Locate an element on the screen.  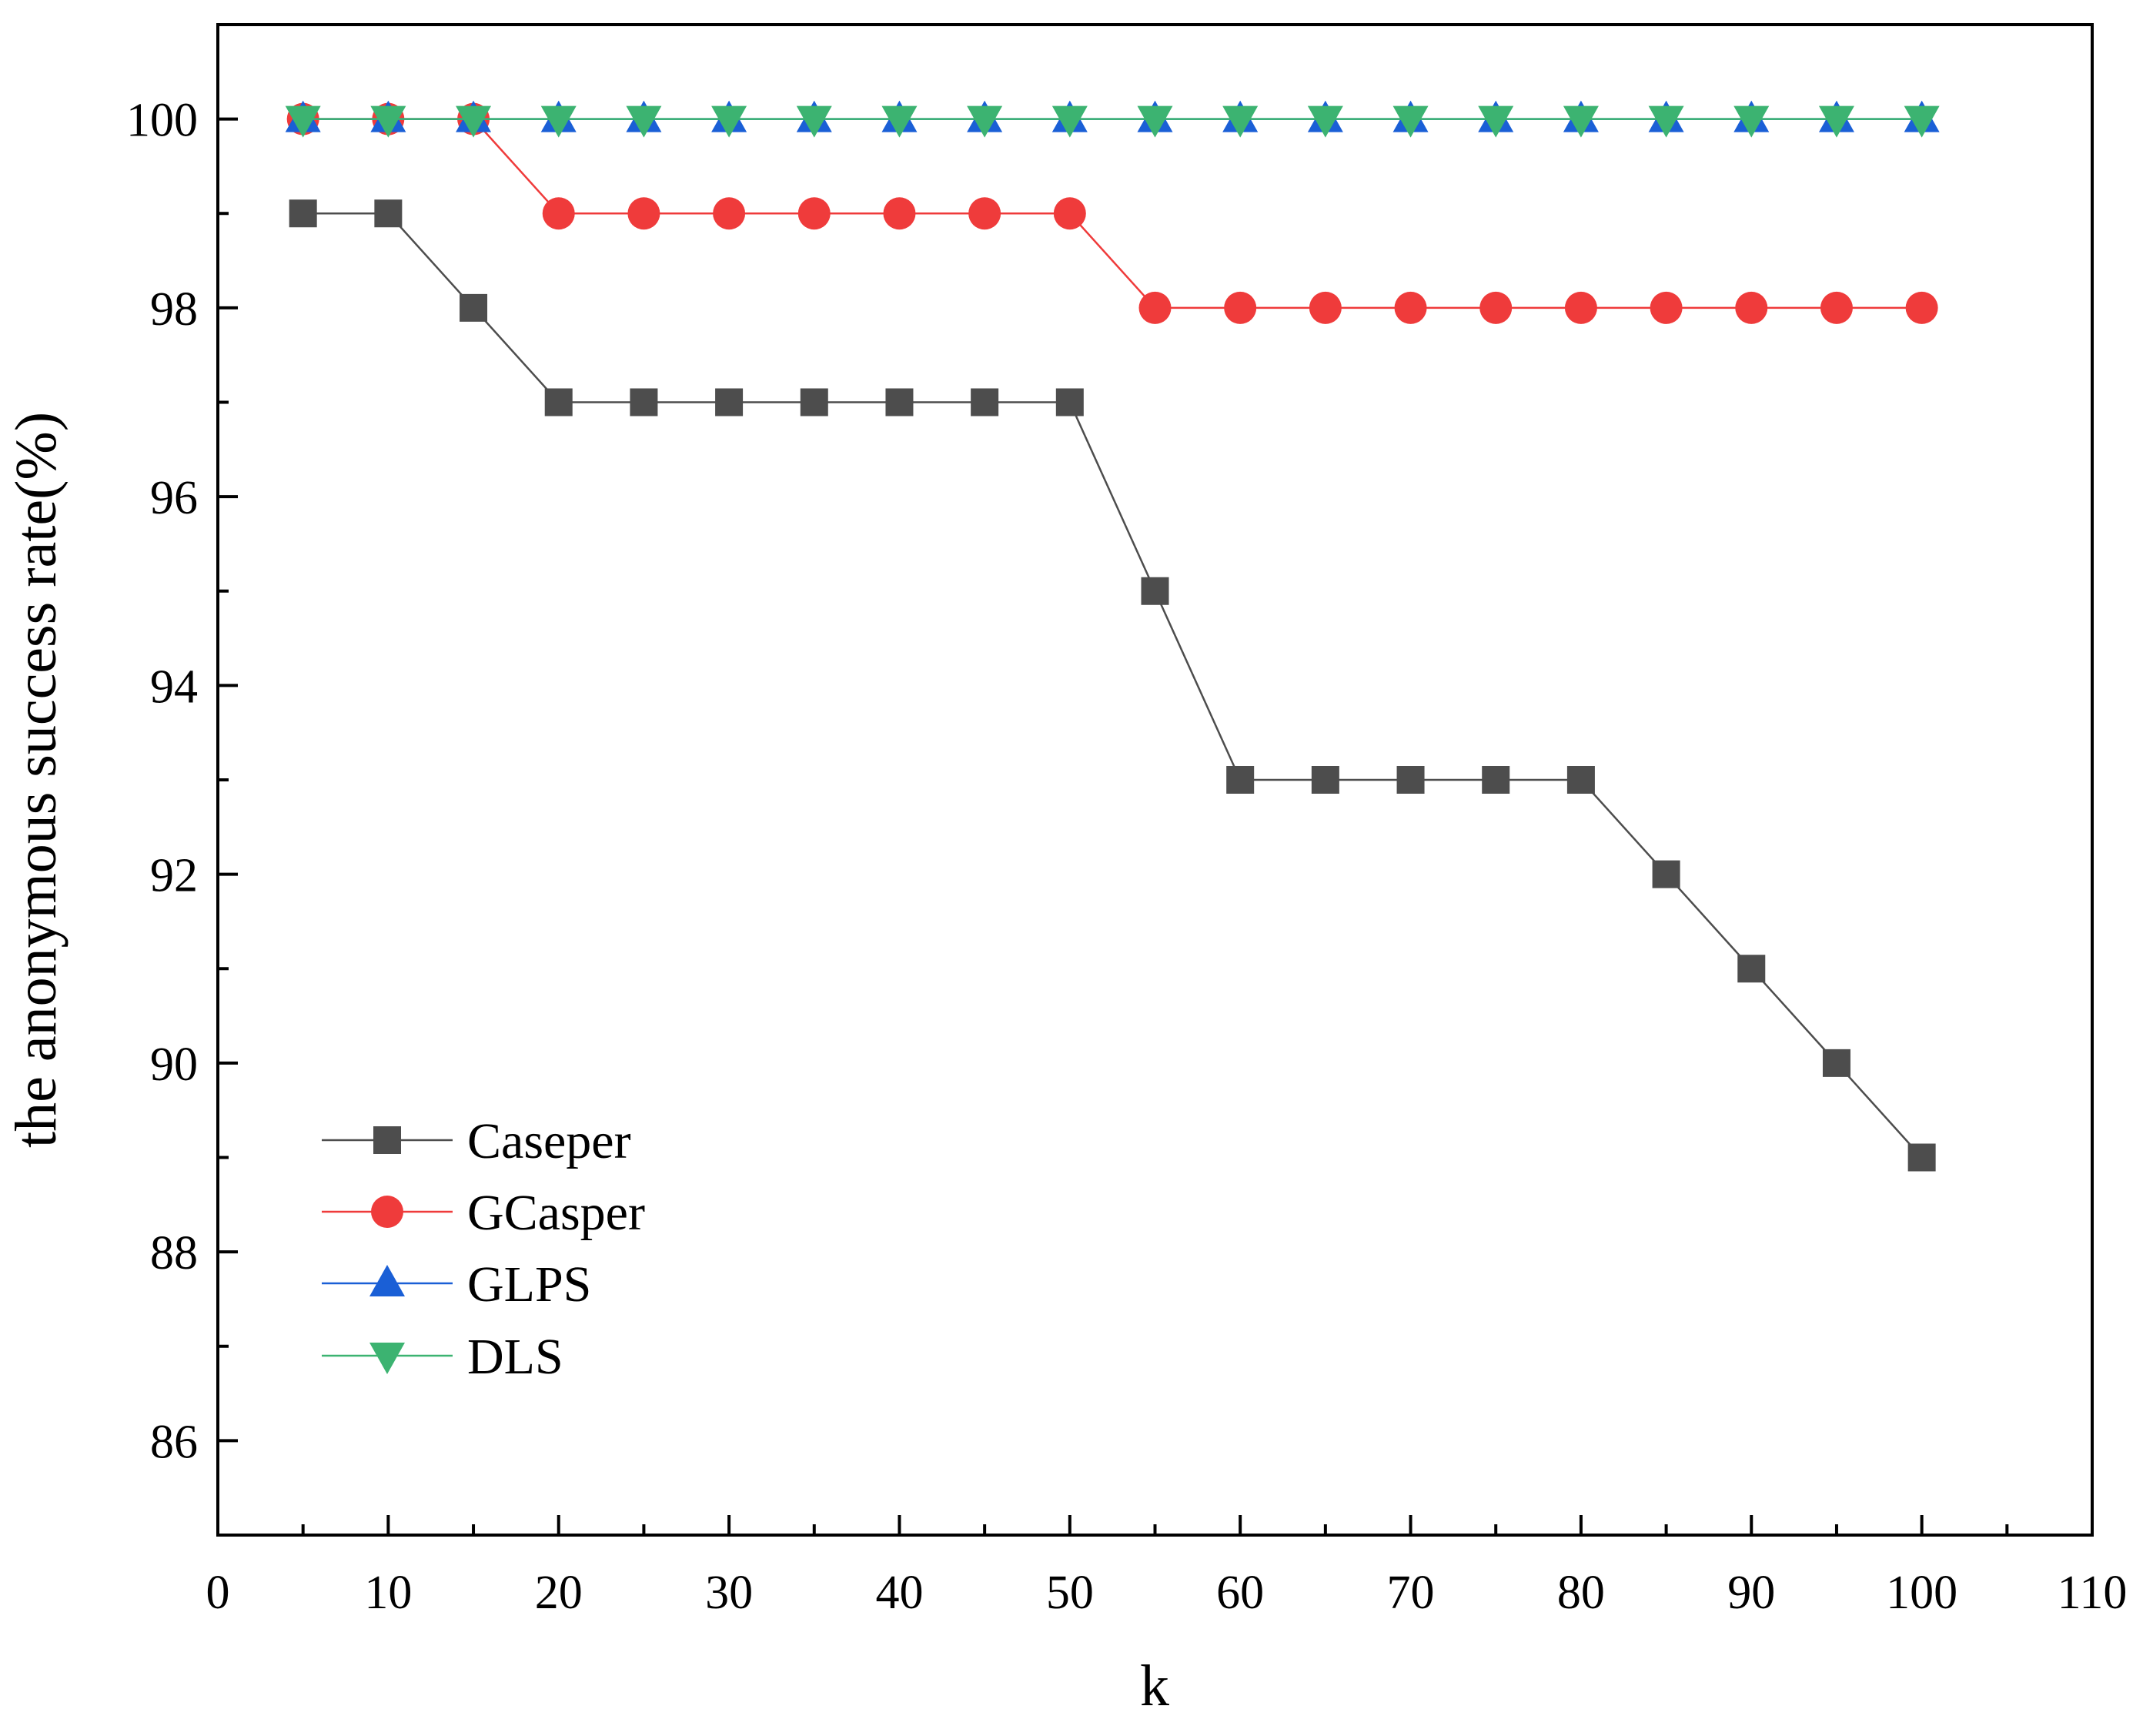
legend-item-dls: DLS is located at coordinates (442, 1357).